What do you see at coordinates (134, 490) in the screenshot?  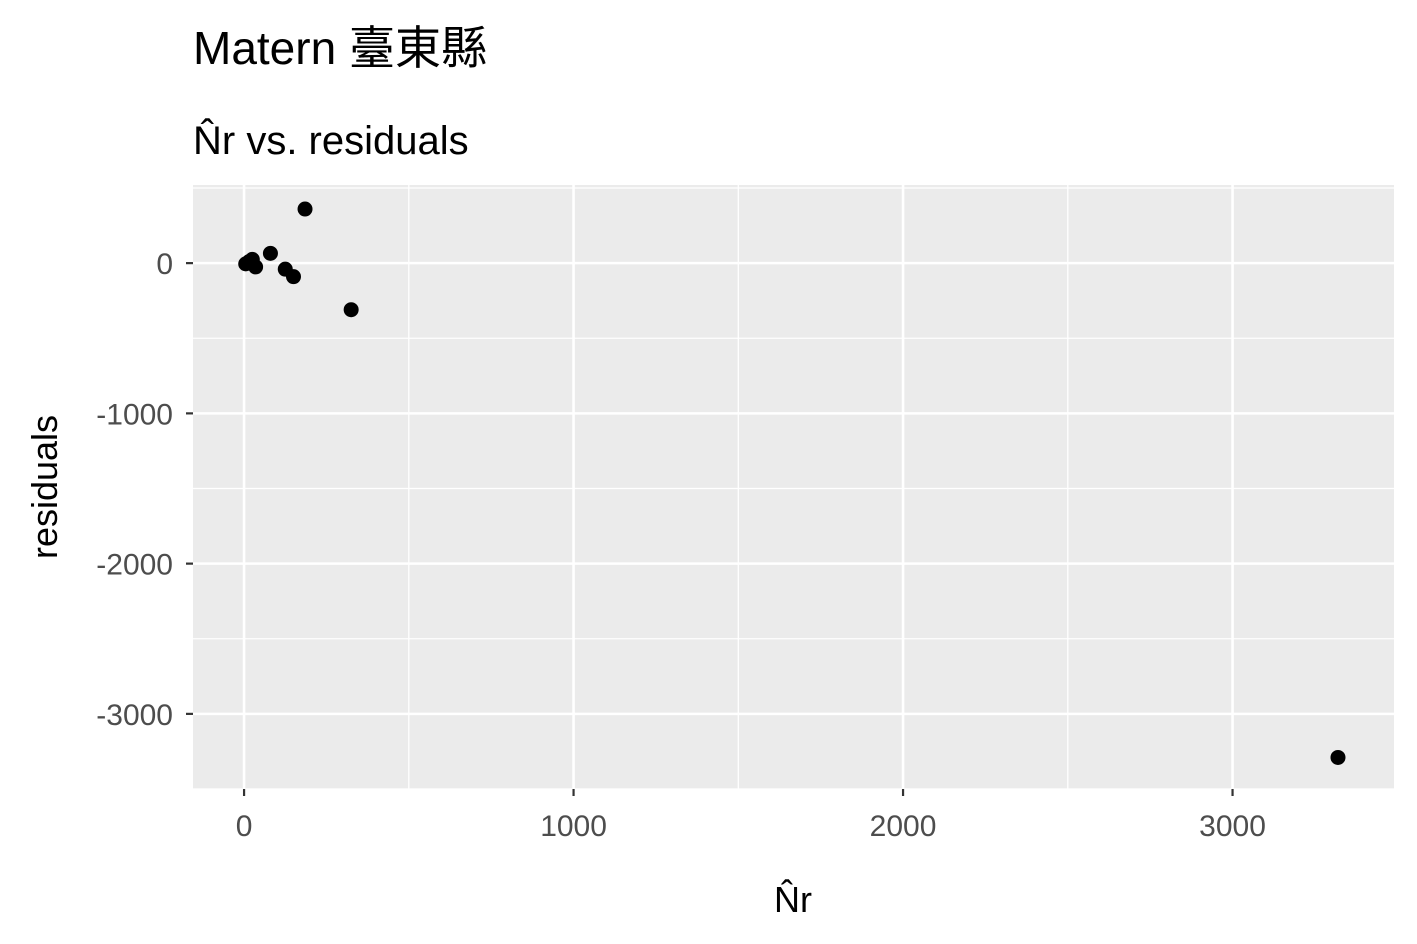 I see `y-tick-labels: 0 -1000 -2000 -3000` at bounding box center [134, 490].